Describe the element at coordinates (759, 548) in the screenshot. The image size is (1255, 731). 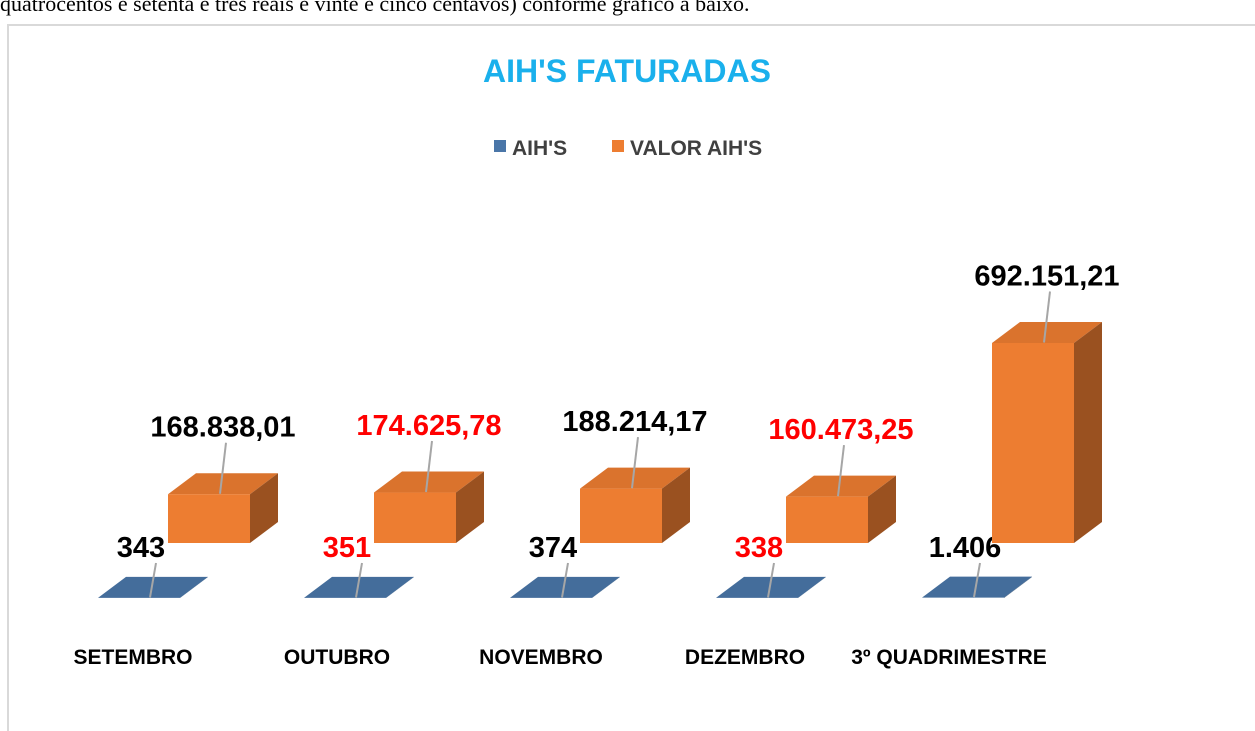
I see `data-label: 338` at that location.